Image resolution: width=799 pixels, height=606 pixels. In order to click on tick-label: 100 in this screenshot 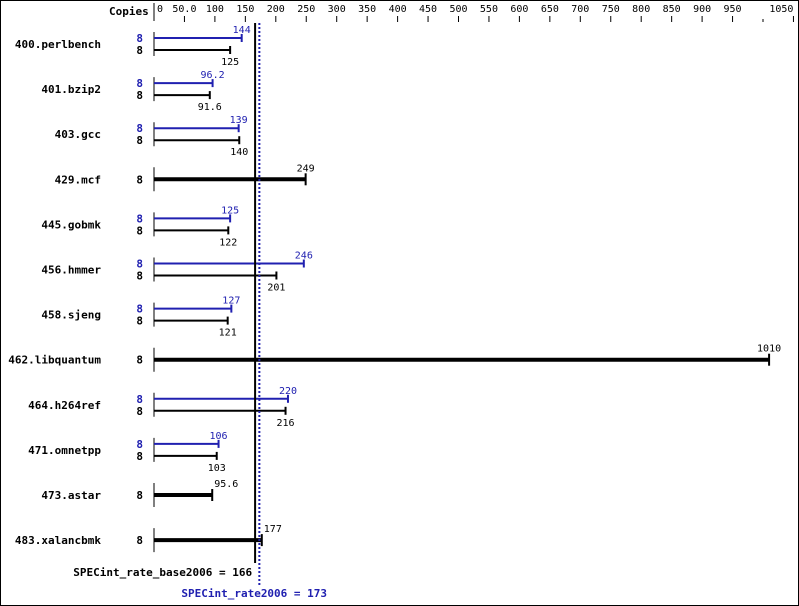, I will do `click(215, 9)`.